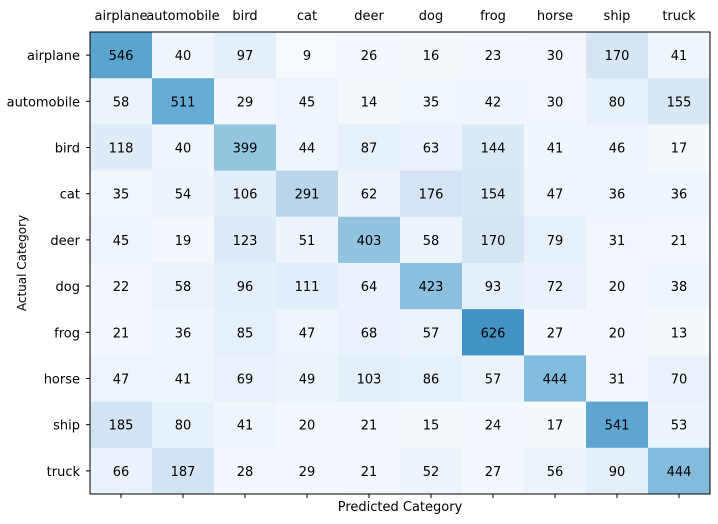 Image resolution: width=718 pixels, height=524 pixels. Describe the element at coordinates (307, 380) in the screenshot. I see `cell-value-label: 49` at that location.